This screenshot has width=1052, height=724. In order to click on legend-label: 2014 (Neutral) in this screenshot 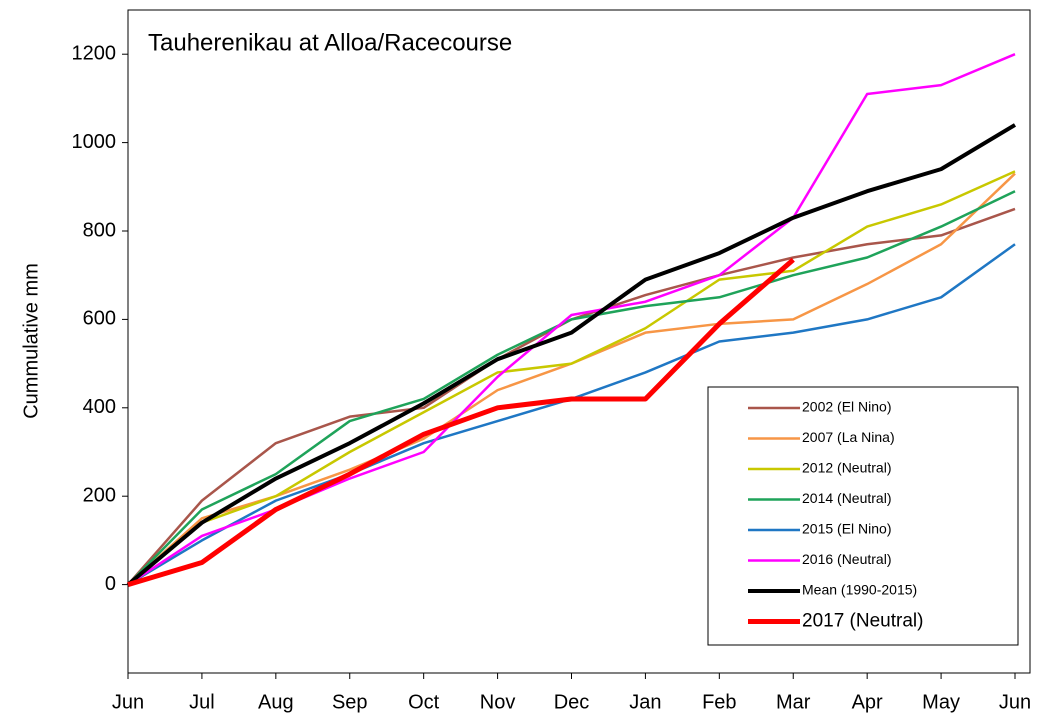, I will do `click(847, 498)`.